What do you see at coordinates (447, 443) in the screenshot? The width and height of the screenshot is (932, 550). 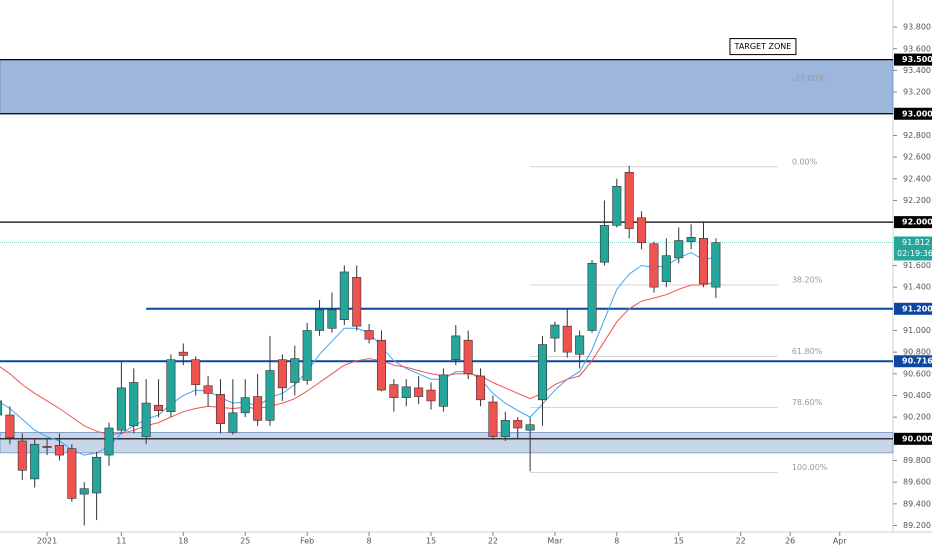 I see `zone` at bounding box center [447, 443].